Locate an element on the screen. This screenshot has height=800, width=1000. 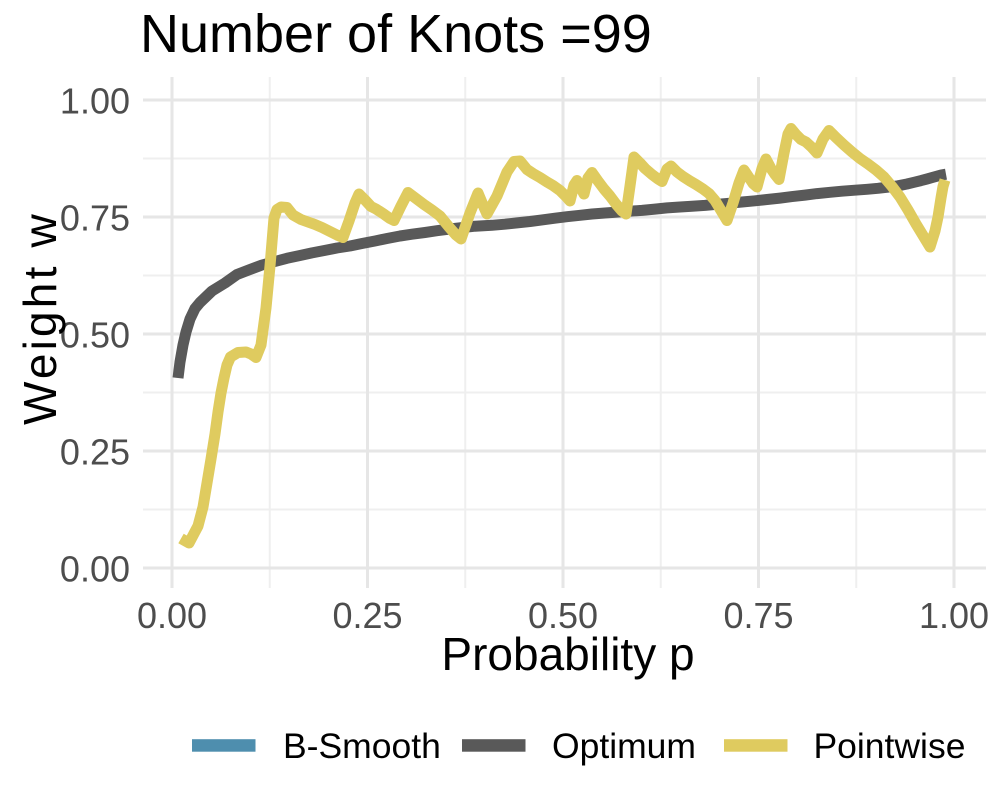
svg-text: B-Smooth is located at coordinates (362, 746).